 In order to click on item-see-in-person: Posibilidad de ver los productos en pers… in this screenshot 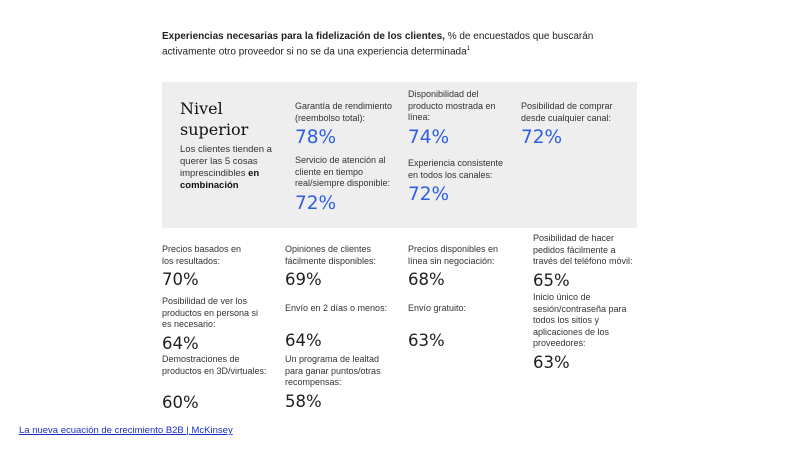, I will do `click(214, 325)`.